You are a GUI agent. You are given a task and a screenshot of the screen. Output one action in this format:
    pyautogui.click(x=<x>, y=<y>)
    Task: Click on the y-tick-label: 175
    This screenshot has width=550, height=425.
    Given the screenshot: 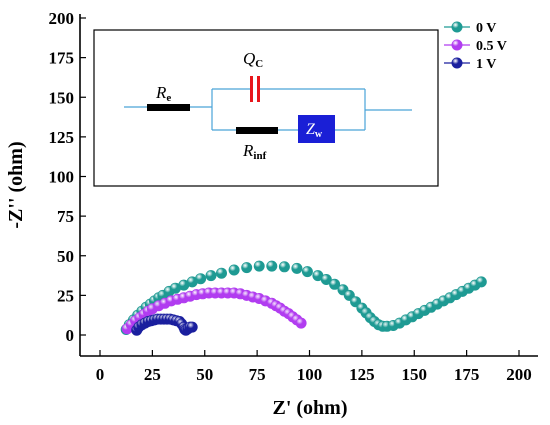 What is the action you would take?
    pyautogui.click(x=62, y=58)
    